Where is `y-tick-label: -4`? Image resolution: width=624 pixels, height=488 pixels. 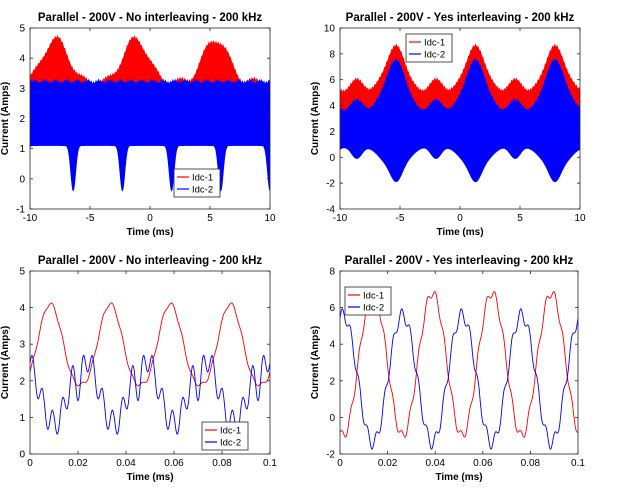
y-tick-label: -4 is located at coordinates (330, 210).